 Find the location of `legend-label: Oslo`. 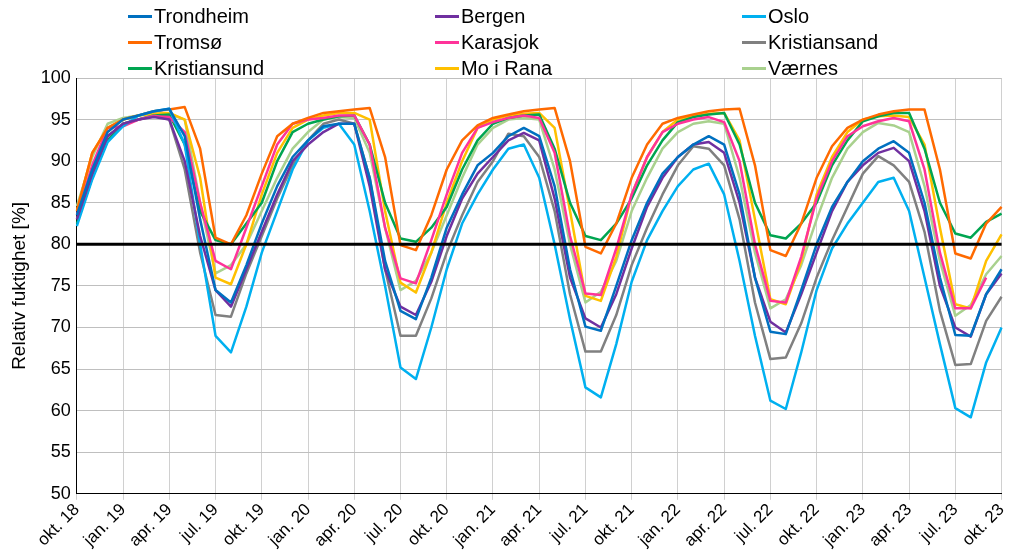

legend-label: Oslo is located at coordinates (789, 16).